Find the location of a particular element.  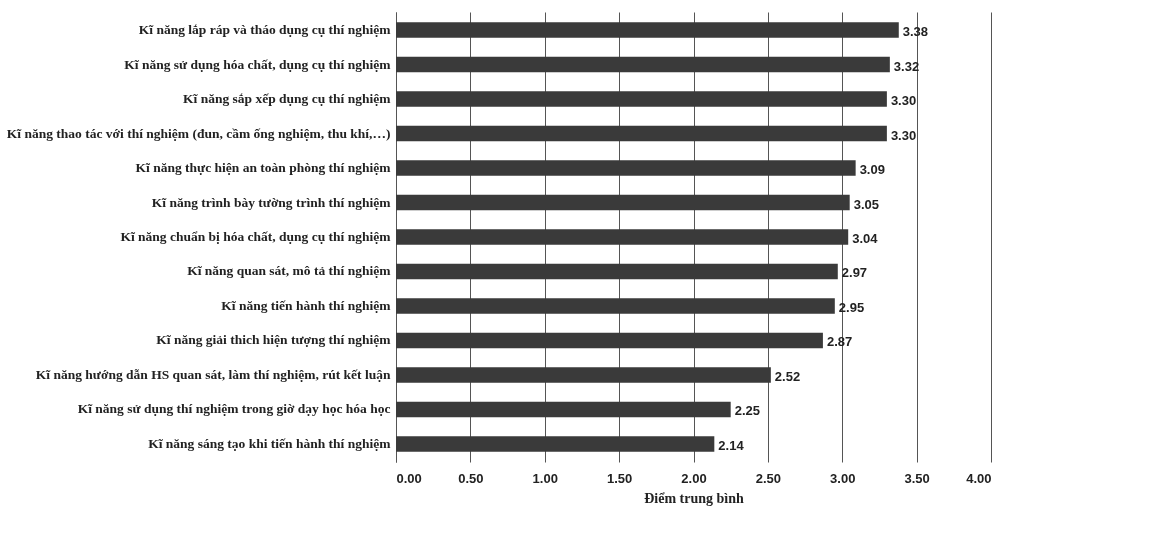

y-tick-label: Kĩ năng trình bày tường trình thí nghiệm is located at coordinates (271, 202).